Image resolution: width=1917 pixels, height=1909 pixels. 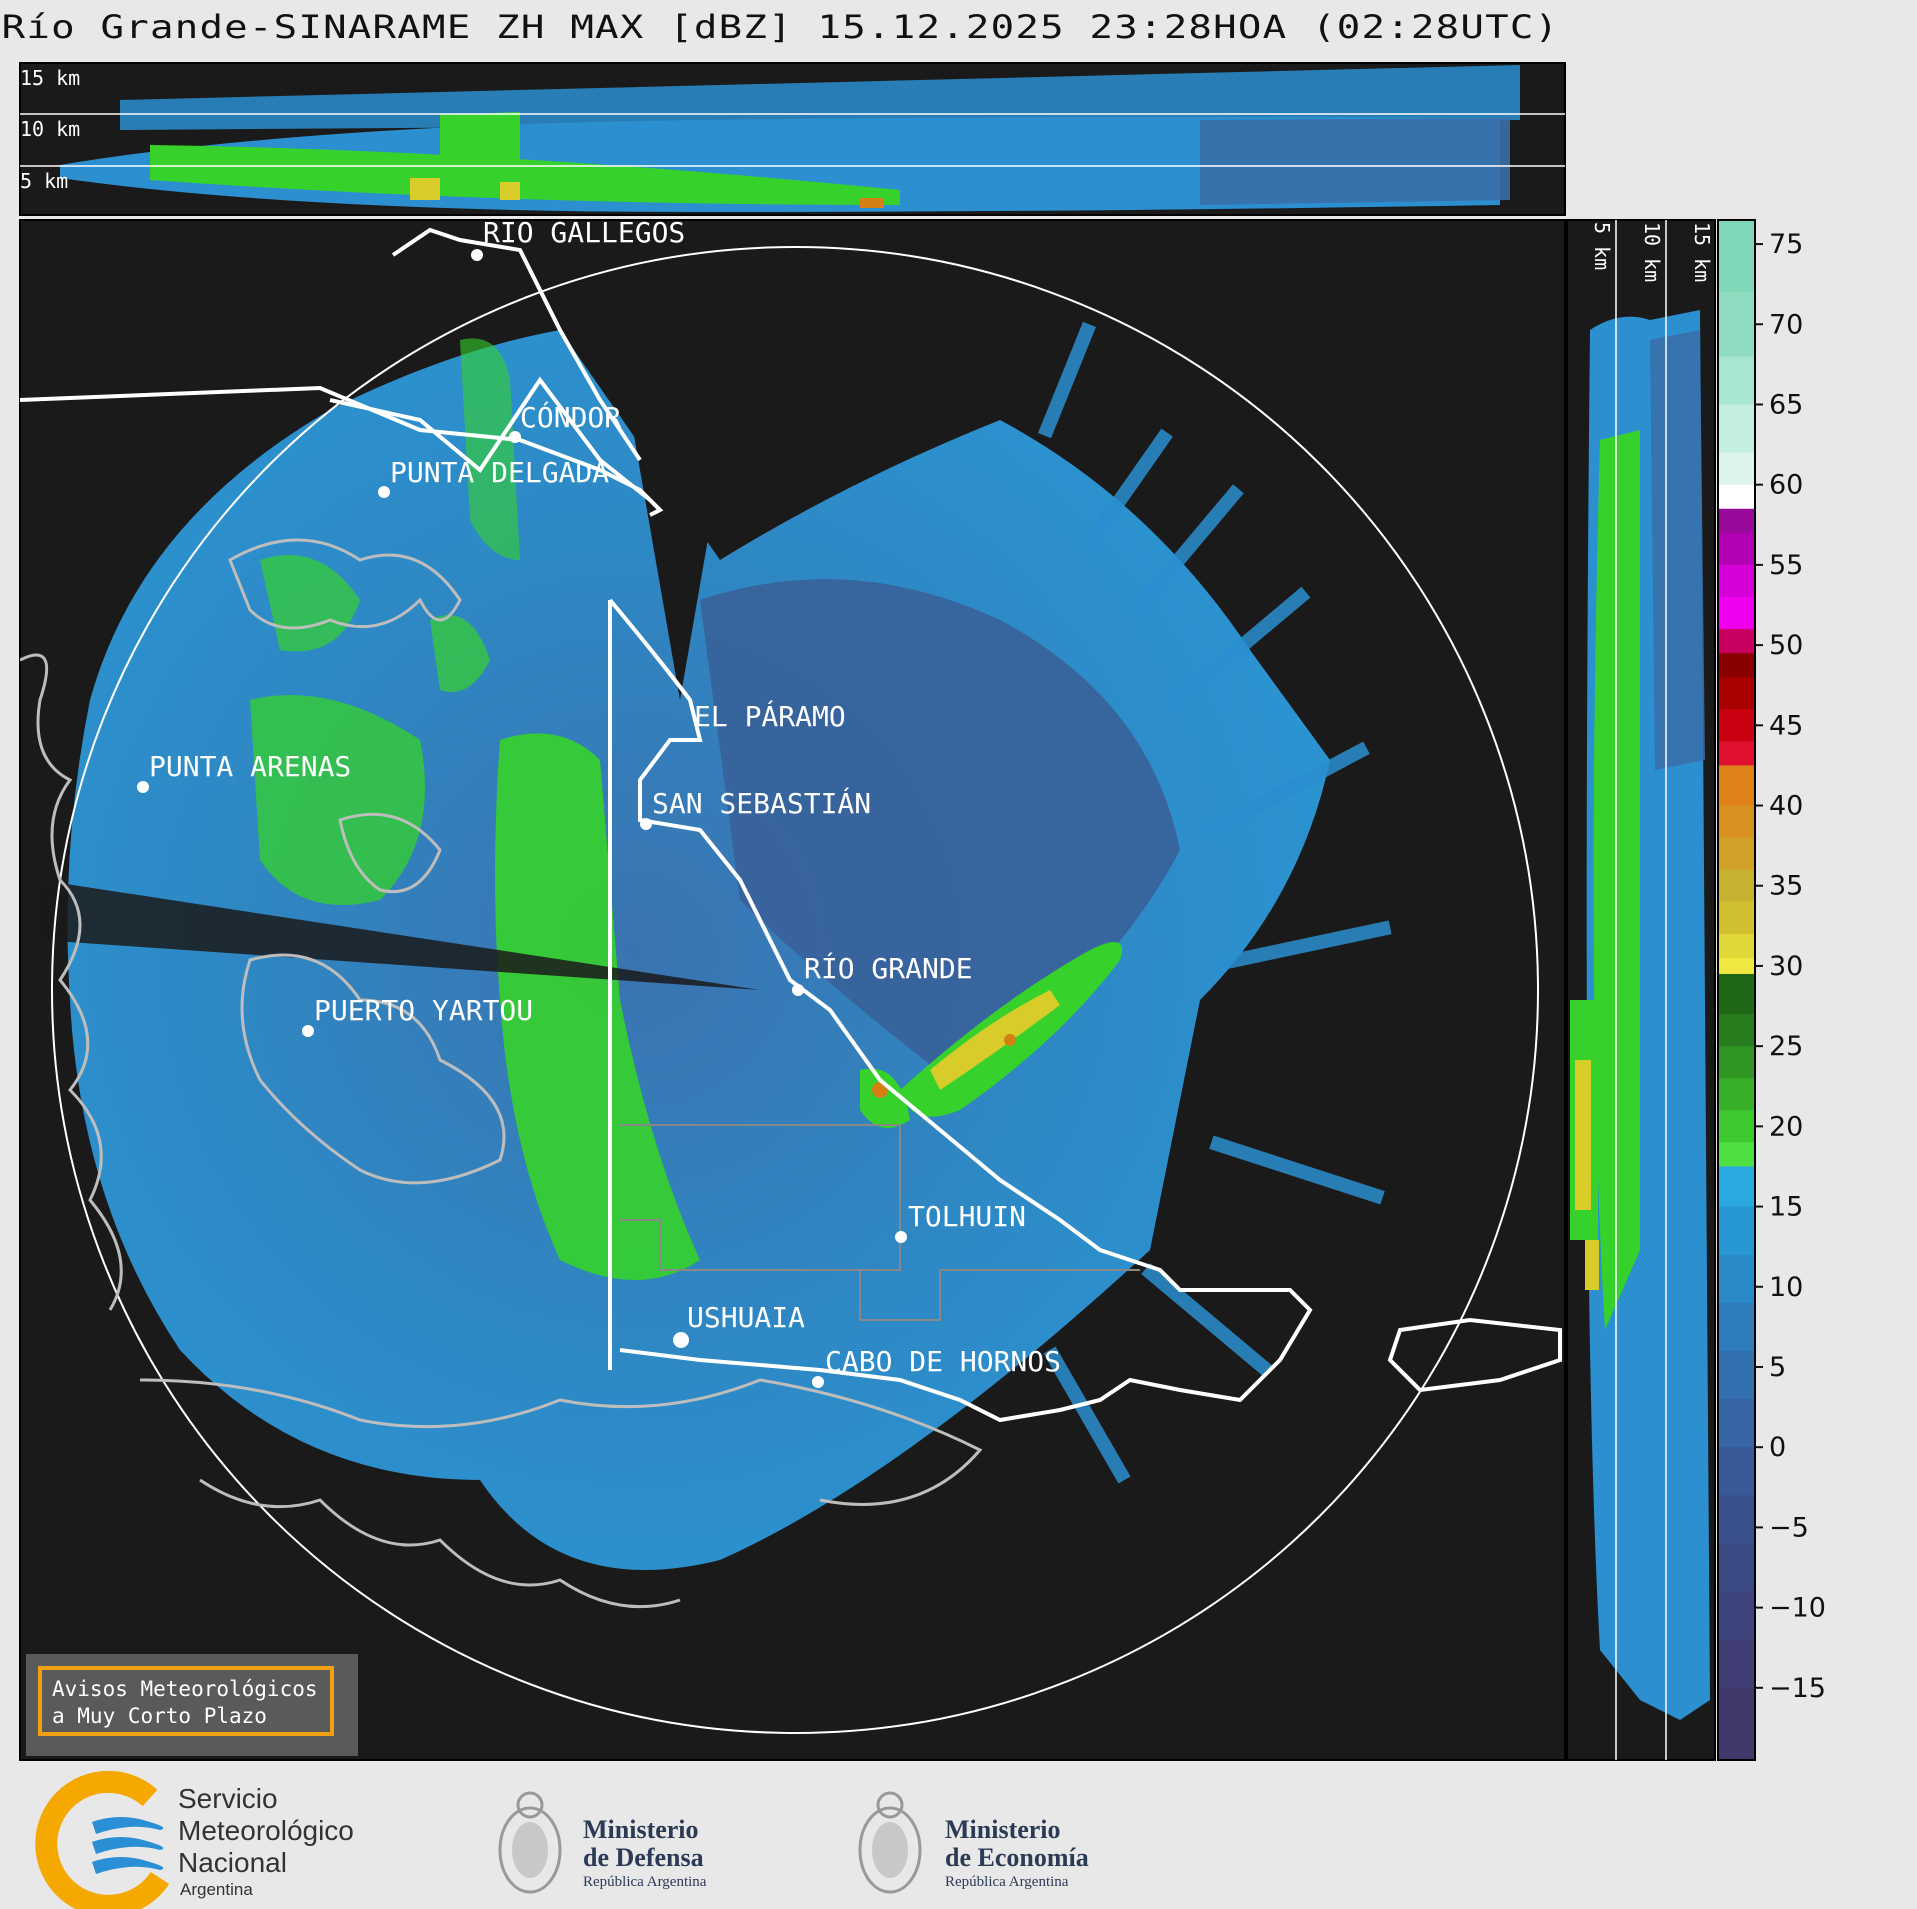 I want to click on place-label: RÍO GALLEGOS, so click(x=584, y=232).